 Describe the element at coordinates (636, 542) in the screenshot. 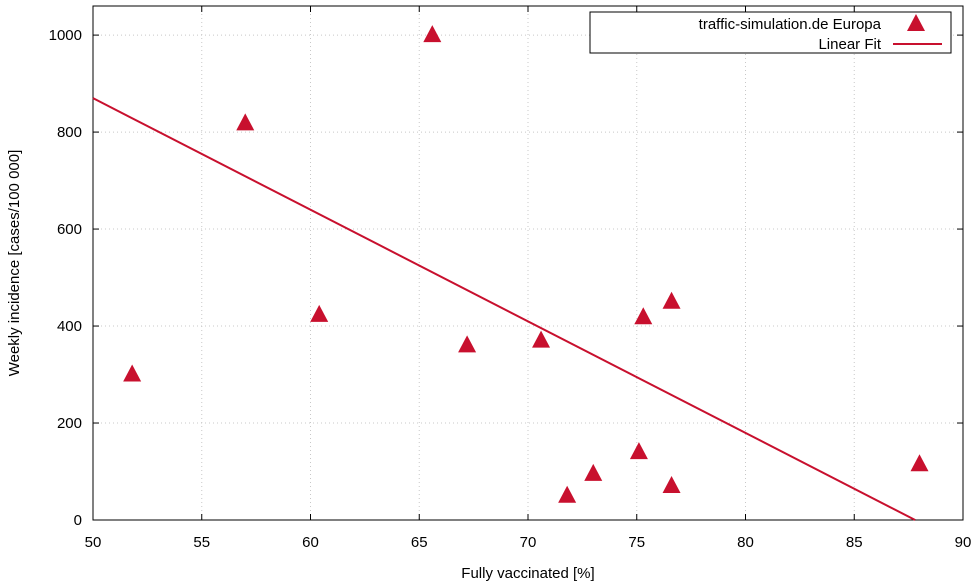

I see `x-tick-label: 75` at that location.